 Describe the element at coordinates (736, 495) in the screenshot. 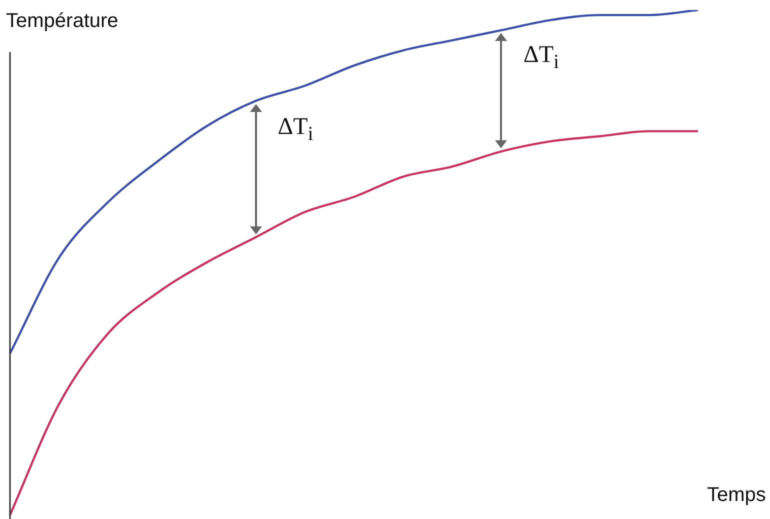

I see `x-axis-title: Temps` at that location.